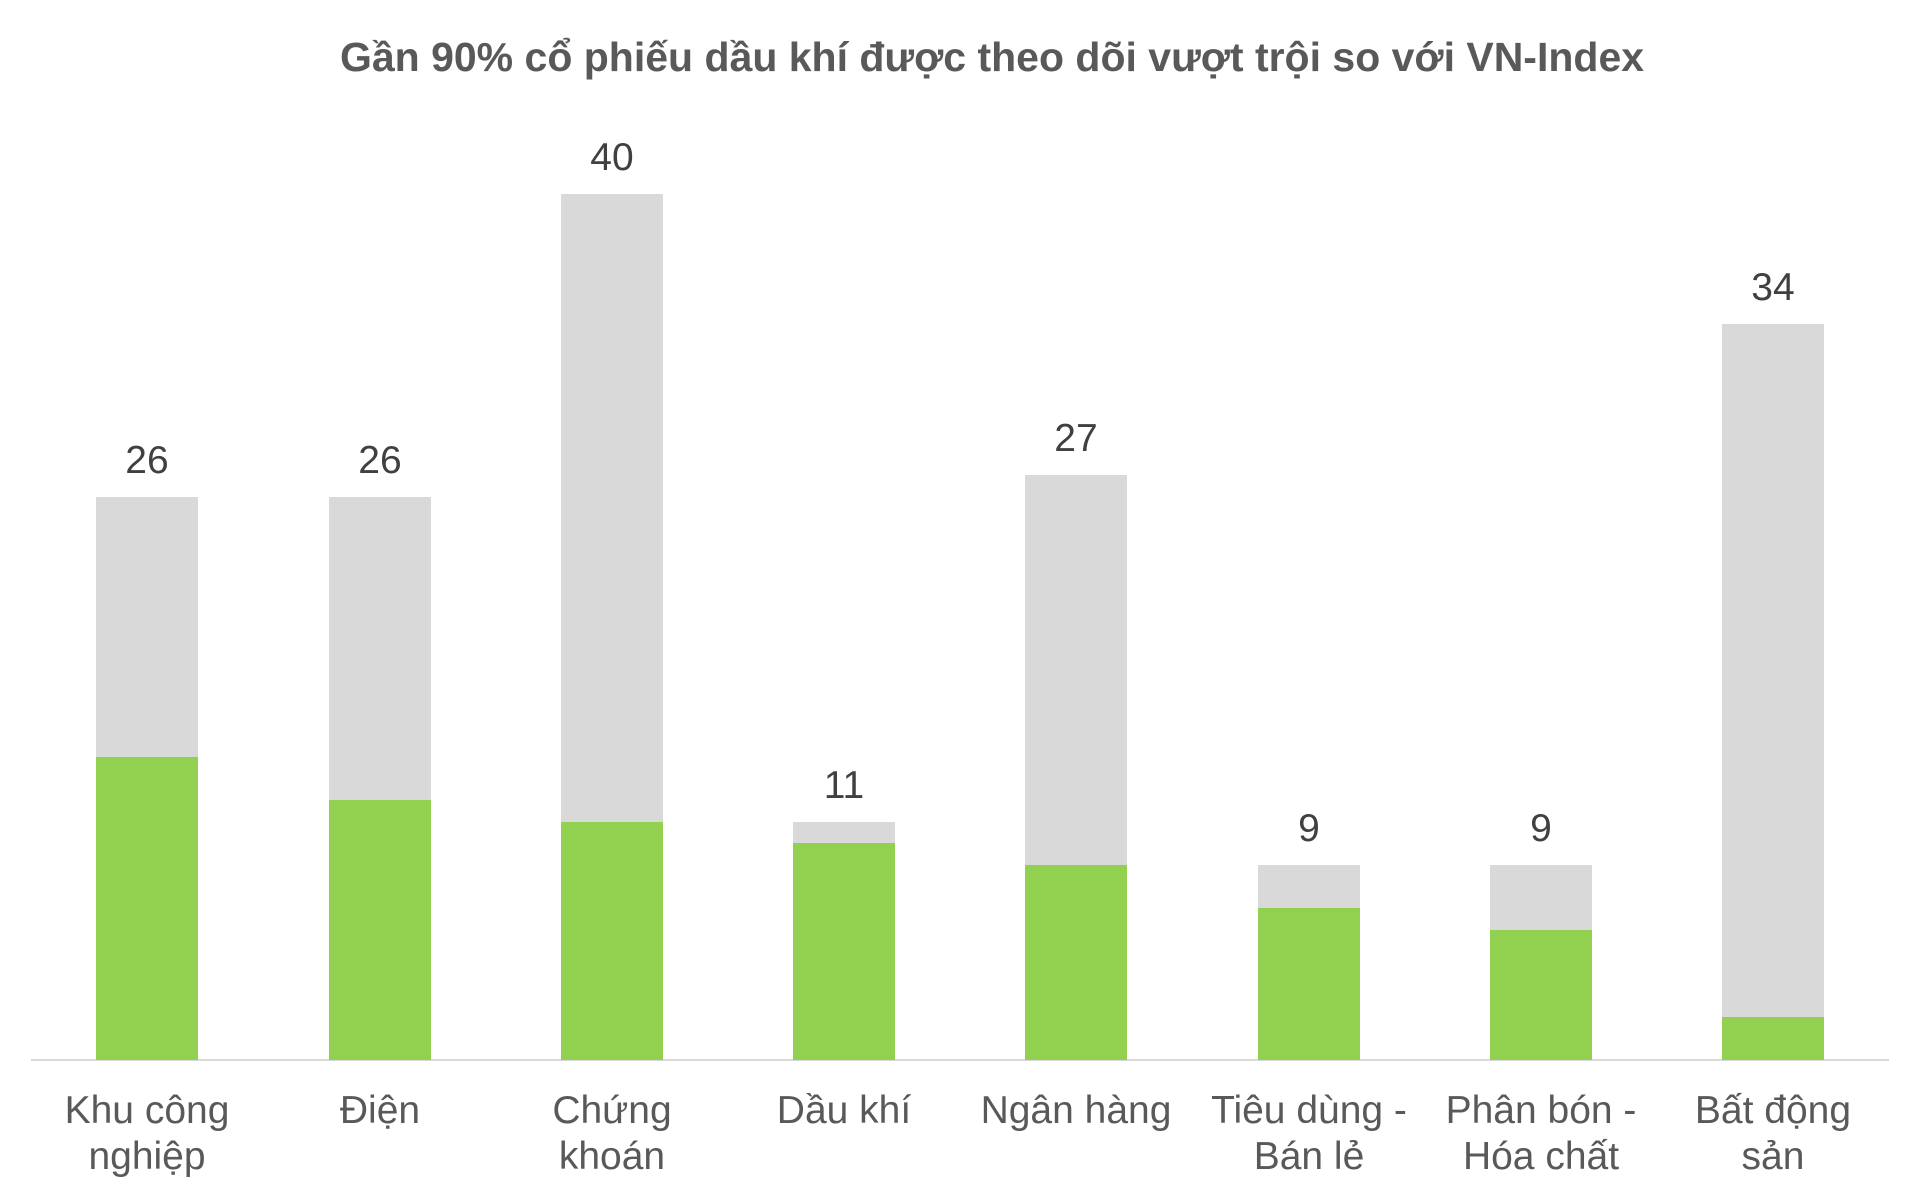  I want to click on bar-segment-total, so click(1773, 691).